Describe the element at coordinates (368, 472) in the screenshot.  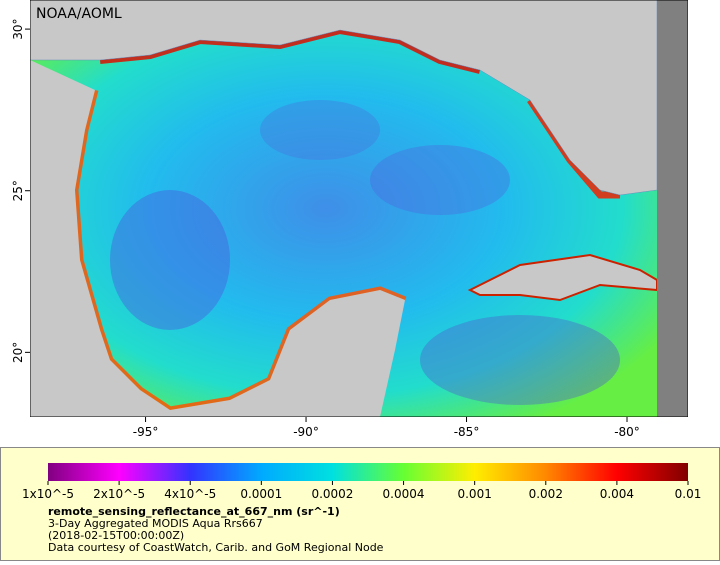
I see `colorbar` at that location.